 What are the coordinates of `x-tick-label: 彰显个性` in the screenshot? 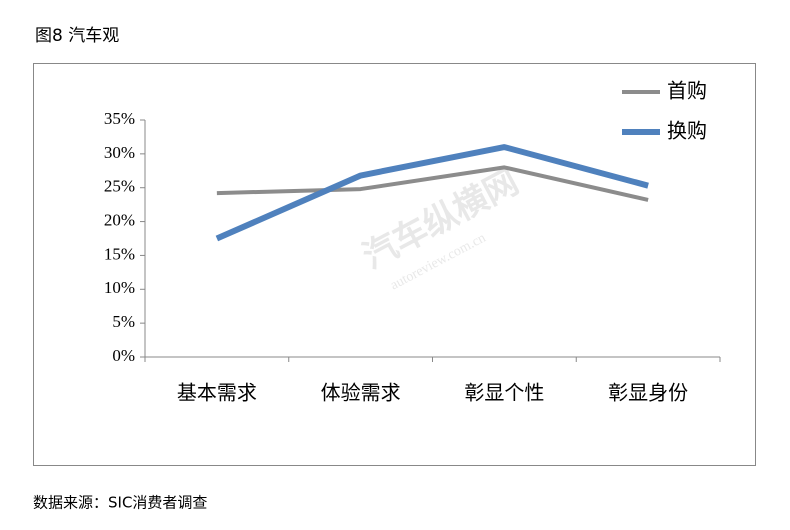 It's located at (504, 393).